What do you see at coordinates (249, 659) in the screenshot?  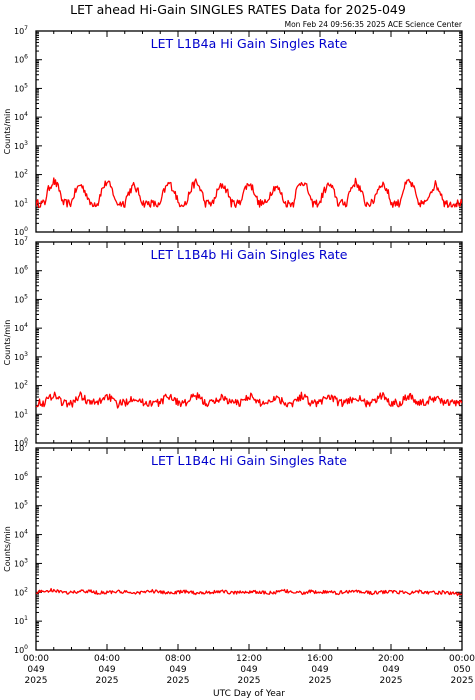 I see `x-tick-time: 12:00` at bounding box center [249, 659].